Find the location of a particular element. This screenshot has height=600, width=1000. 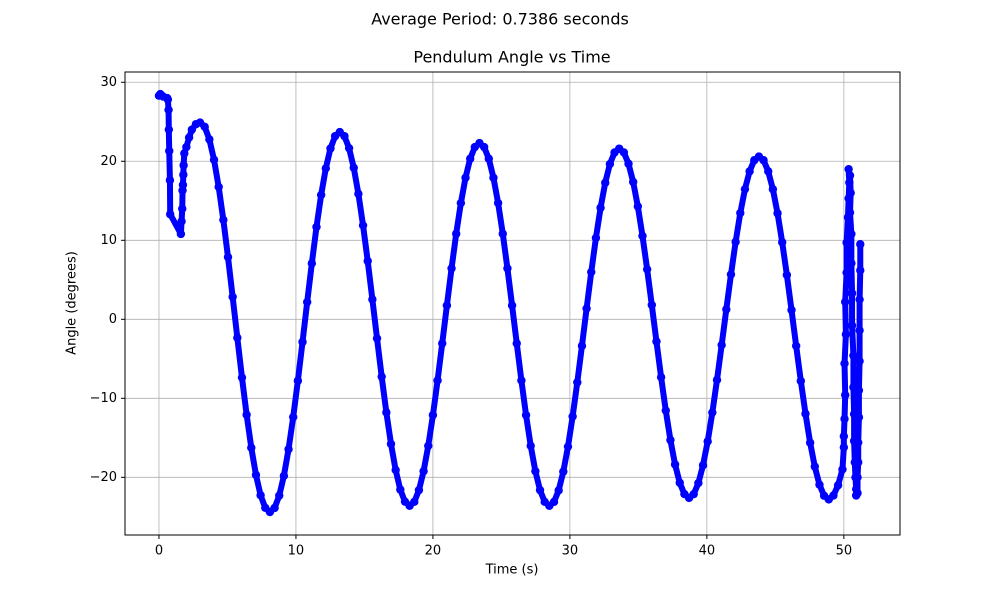

y-axis-label: Angle (degrees) is located at coordinates (72, 303).